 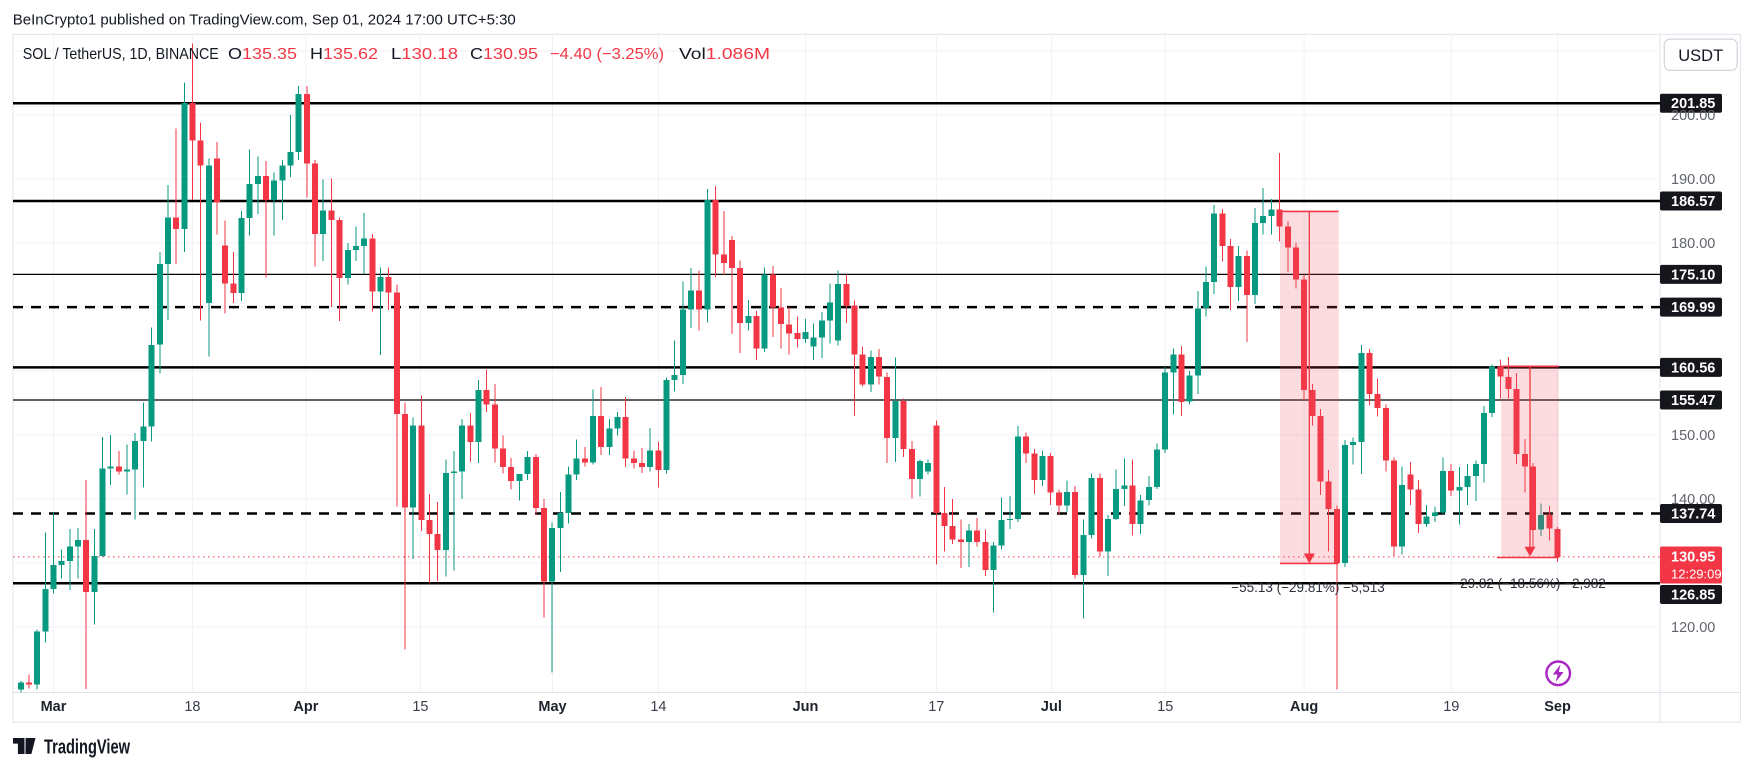 I want to click on svg-text: Mar, so click(x=54, y=707).